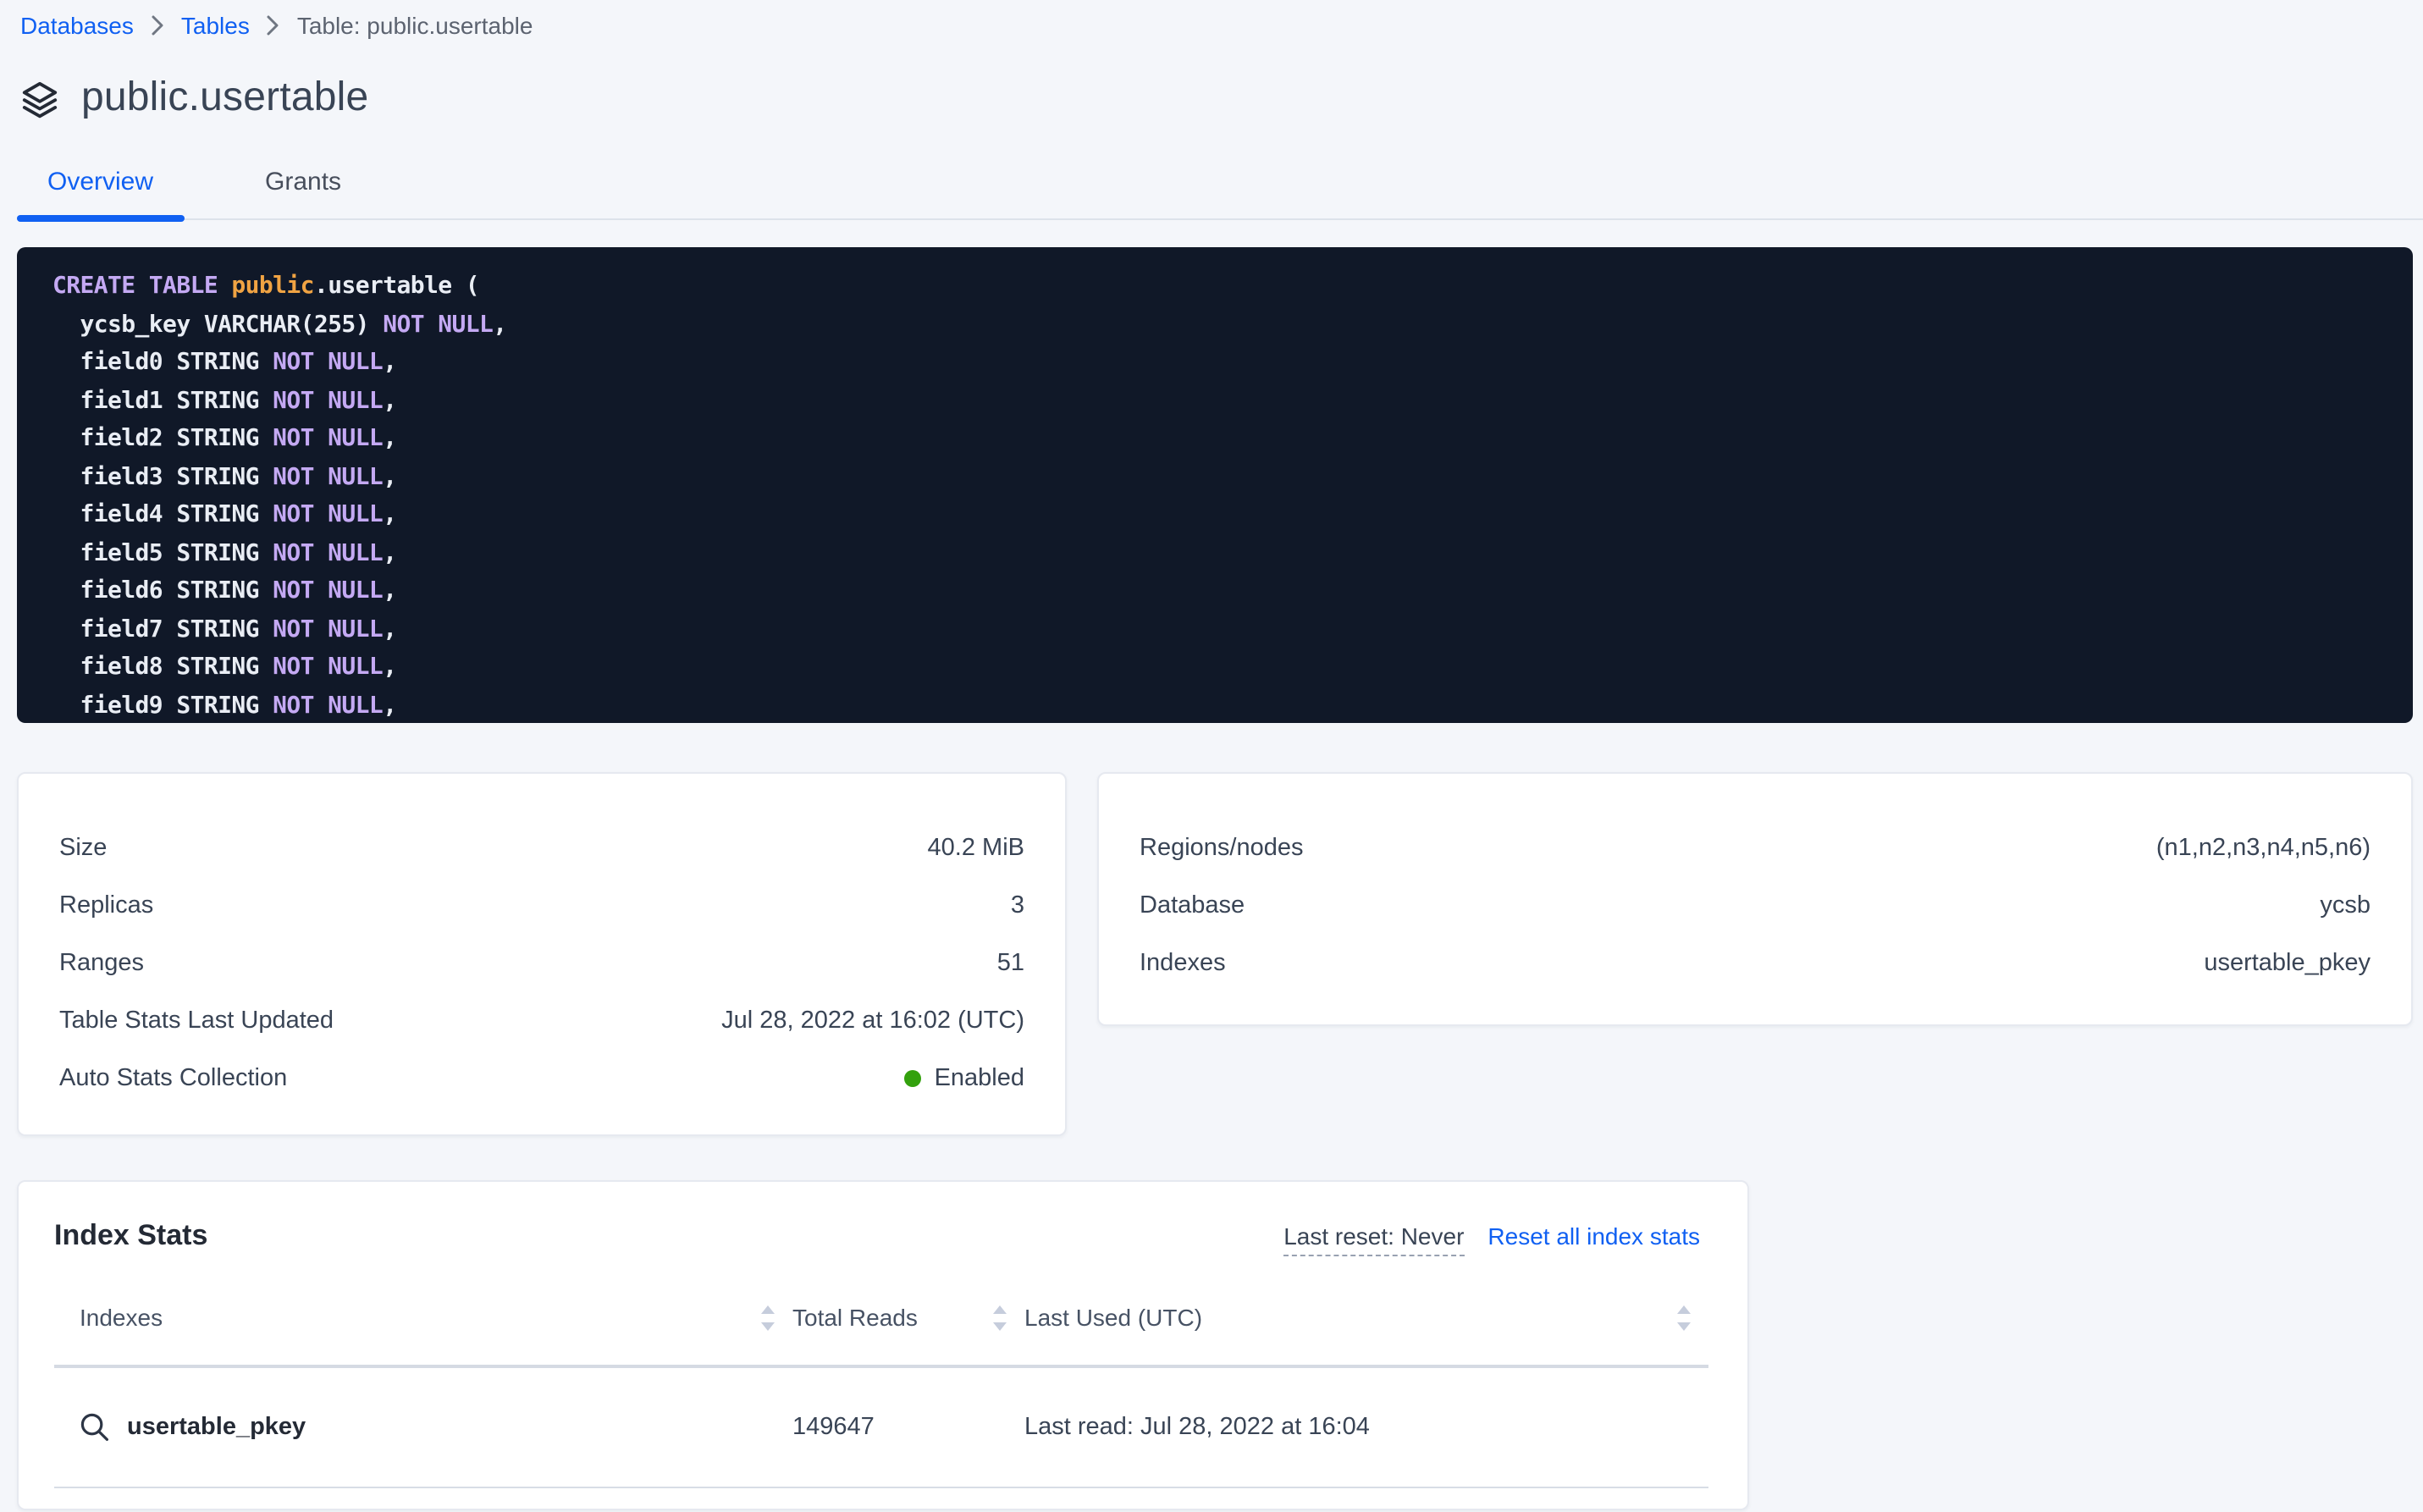 Image resolution: width=2423 pixels, height=1512 pixels. I want to click on index-stats-title: Index Stats, so click(131, 1235).